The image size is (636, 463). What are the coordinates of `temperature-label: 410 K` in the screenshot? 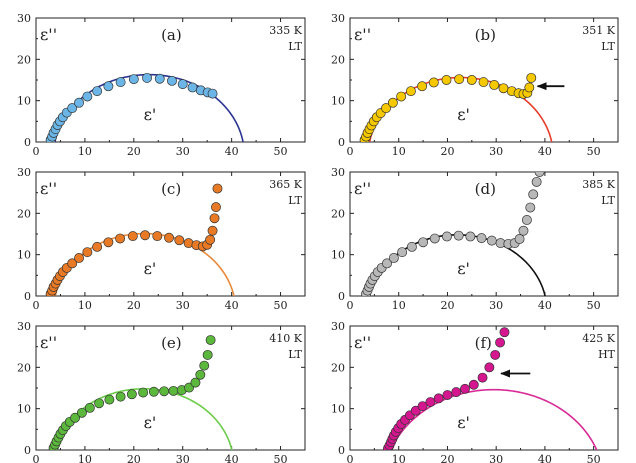 It's located at (285, 338).